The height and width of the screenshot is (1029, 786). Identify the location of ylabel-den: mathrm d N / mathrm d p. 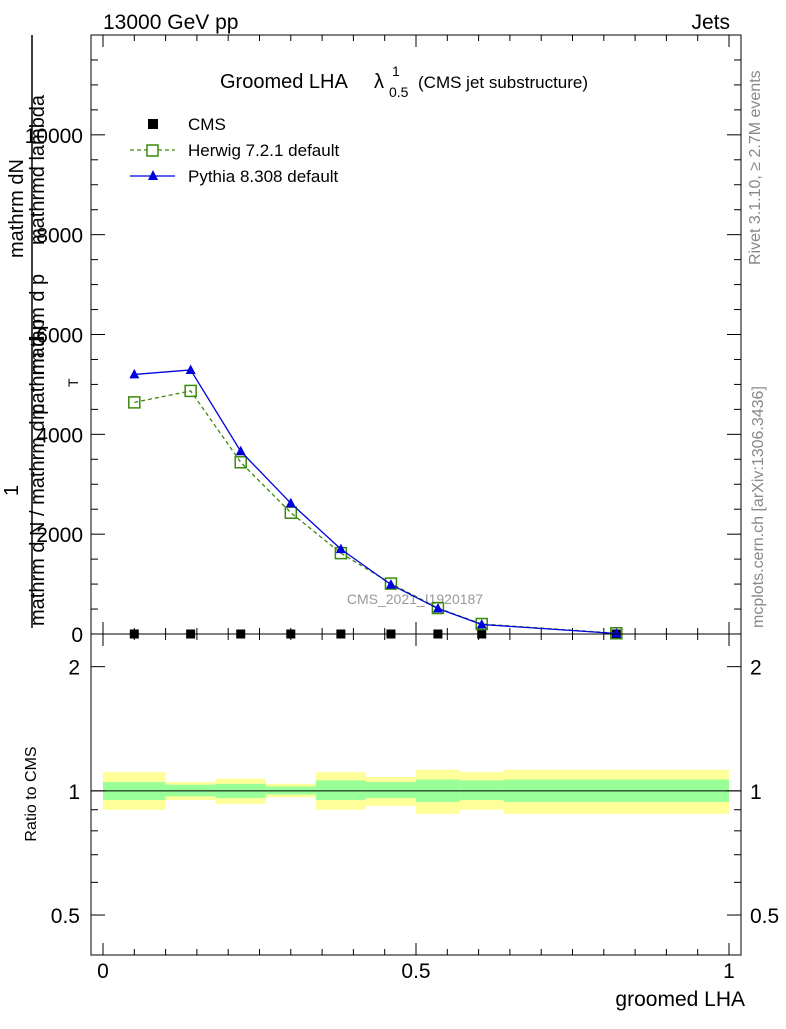
(38, 515).